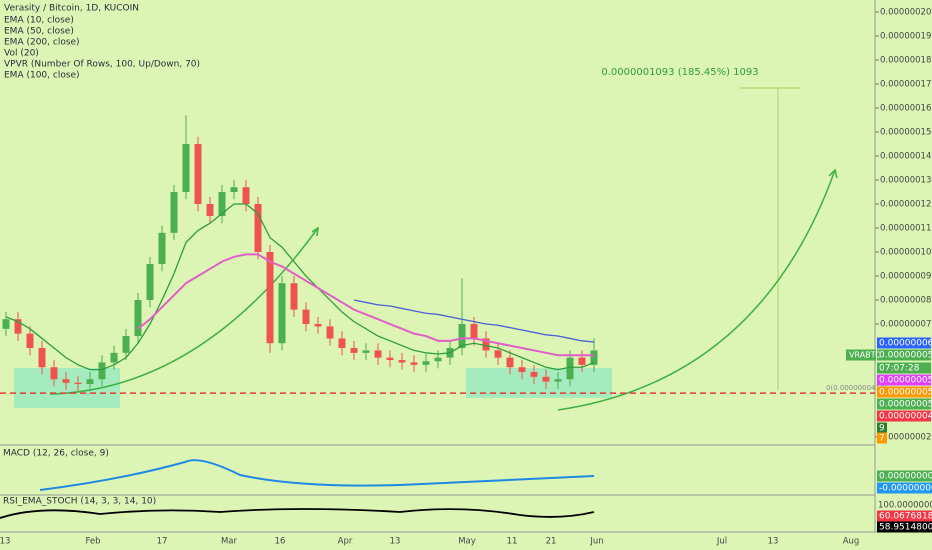 Image resolution: width=932 pixels, height=550 pixels. Describe the element at coordinates (229, 542) in the screenshot. I see `x-tick-label: Mar` at that location.